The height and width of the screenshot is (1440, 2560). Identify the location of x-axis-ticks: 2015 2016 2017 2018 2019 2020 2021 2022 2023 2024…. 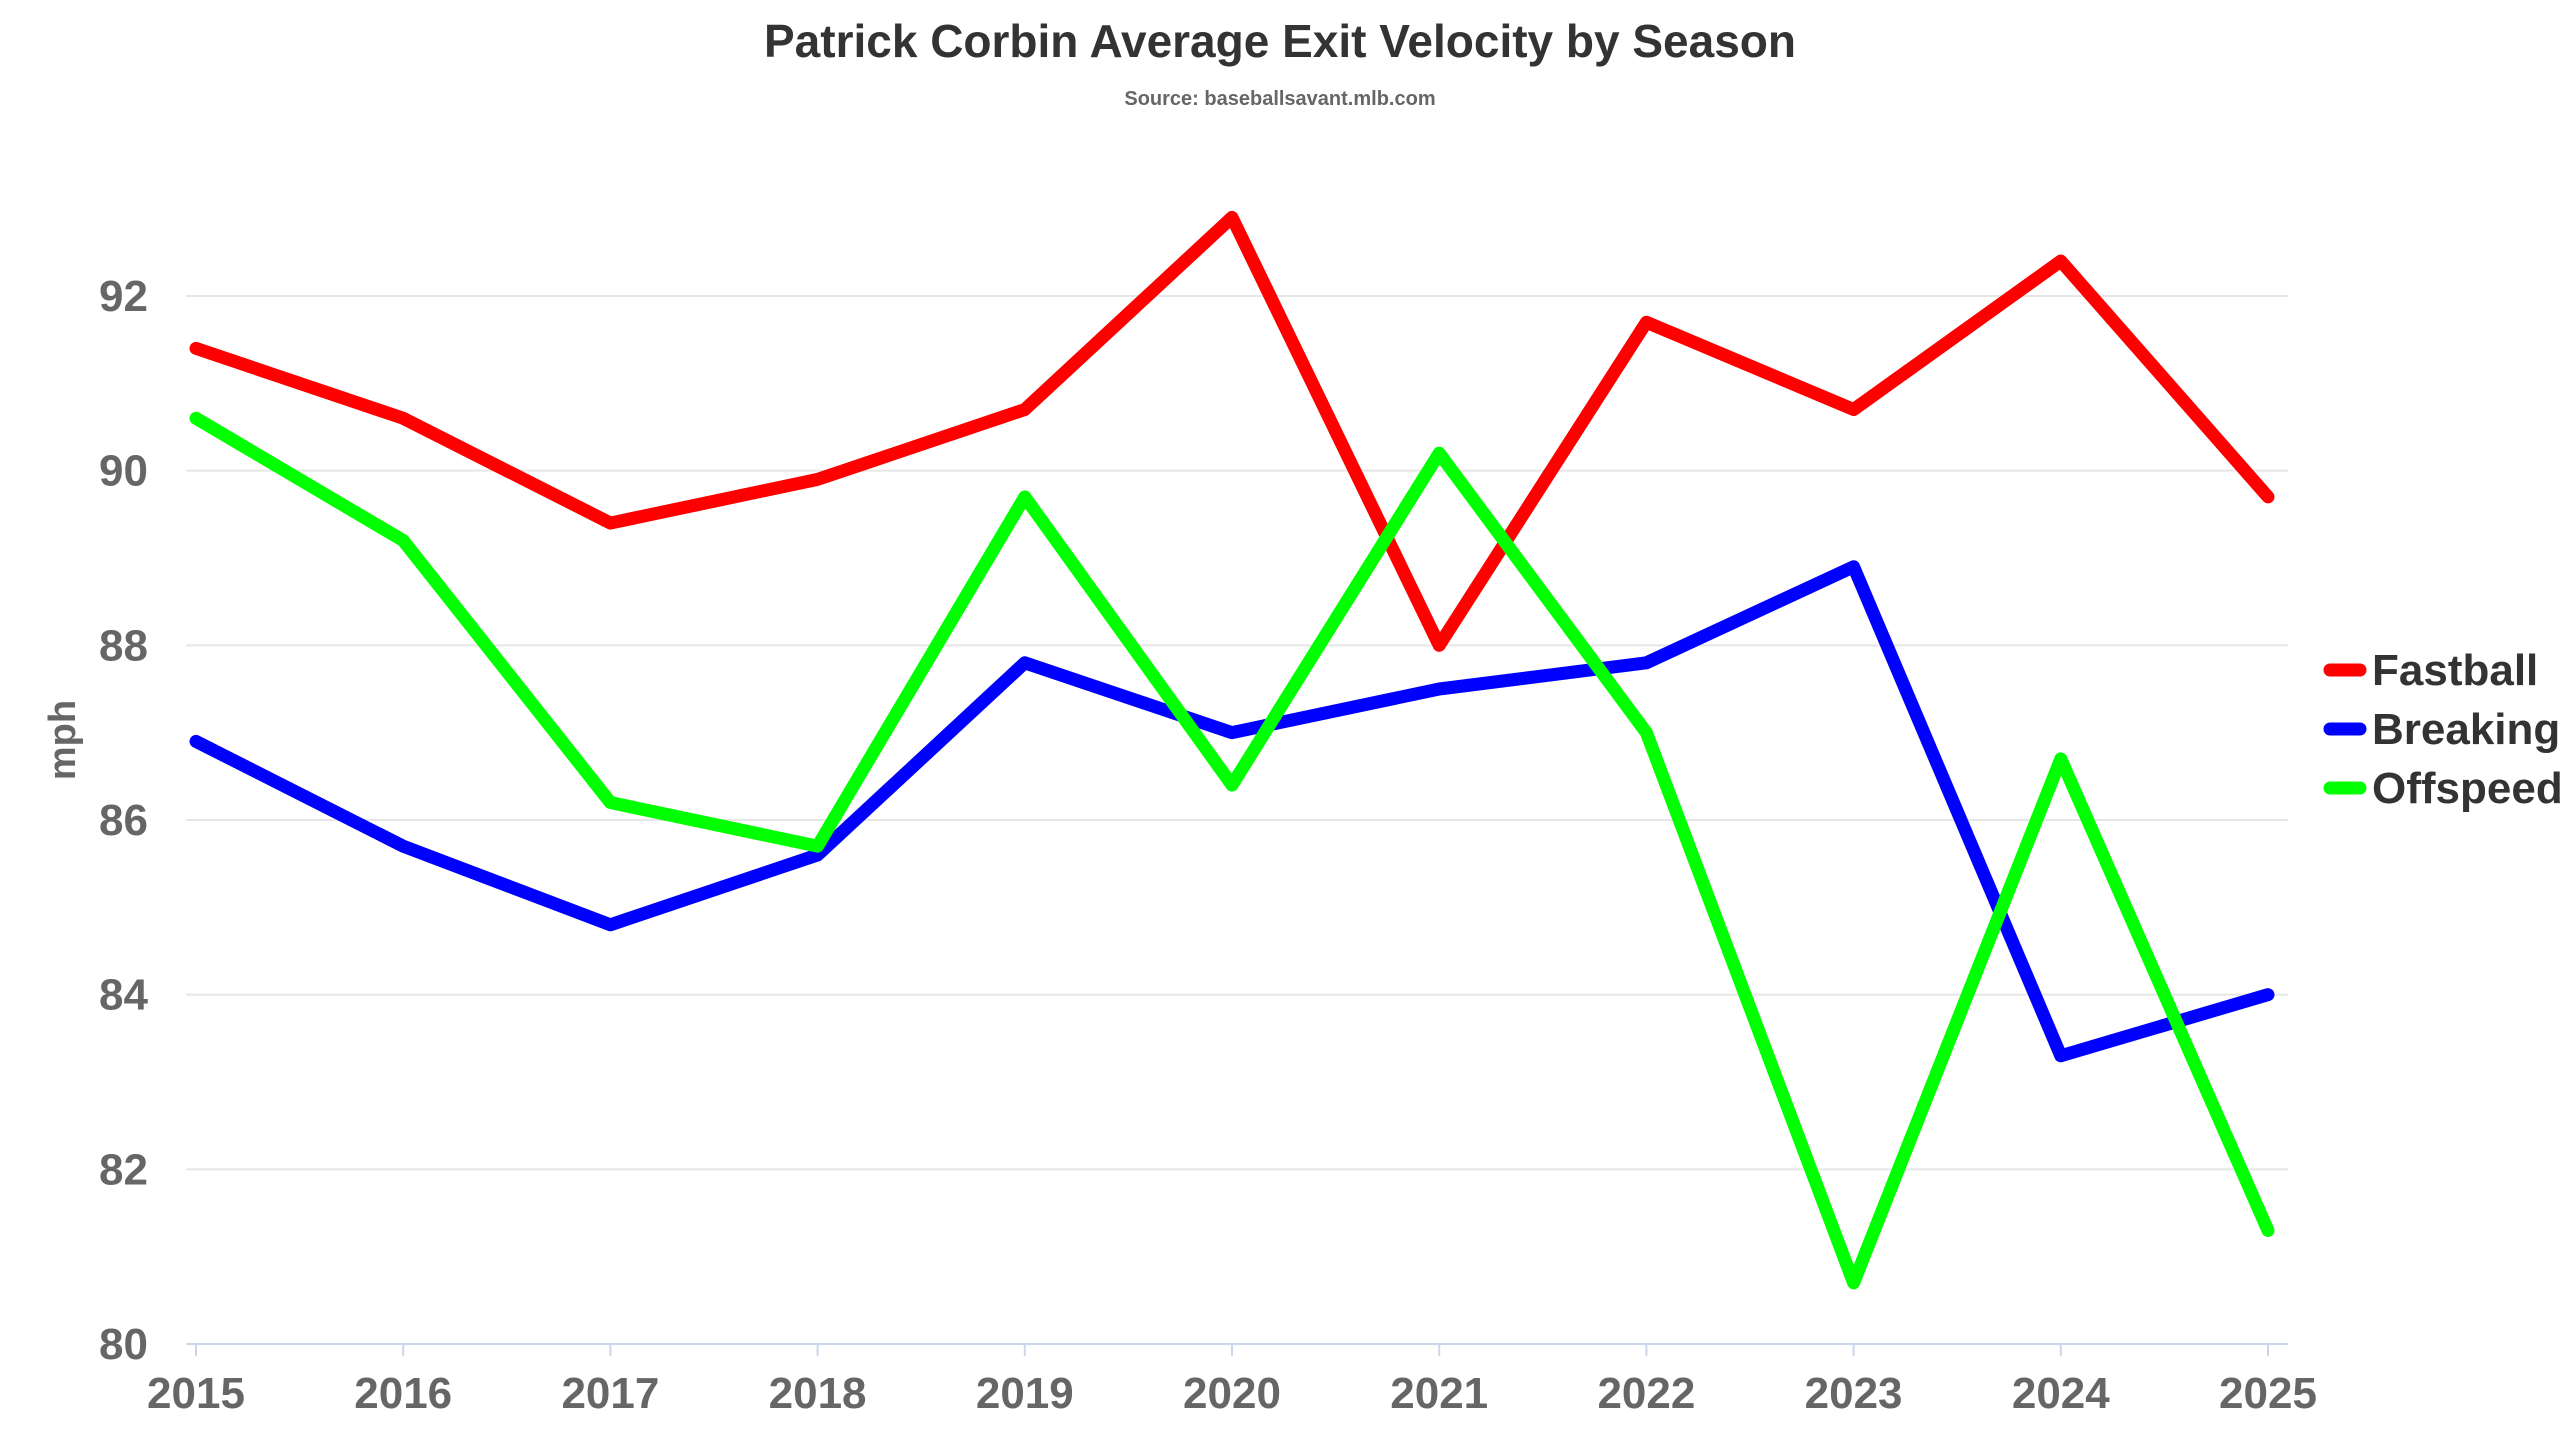
(1232, 1381).